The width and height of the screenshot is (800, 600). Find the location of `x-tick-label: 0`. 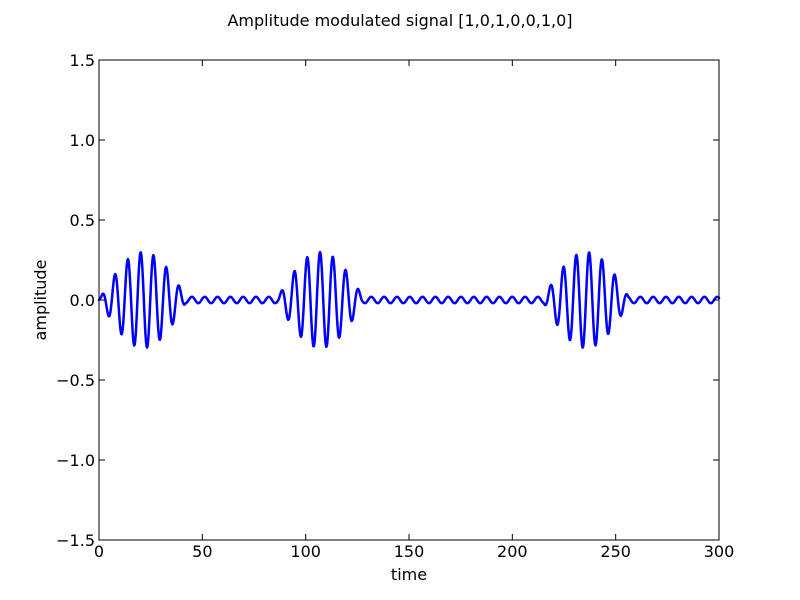

x-tick-label: 0 is located at coordinates (99, 551).